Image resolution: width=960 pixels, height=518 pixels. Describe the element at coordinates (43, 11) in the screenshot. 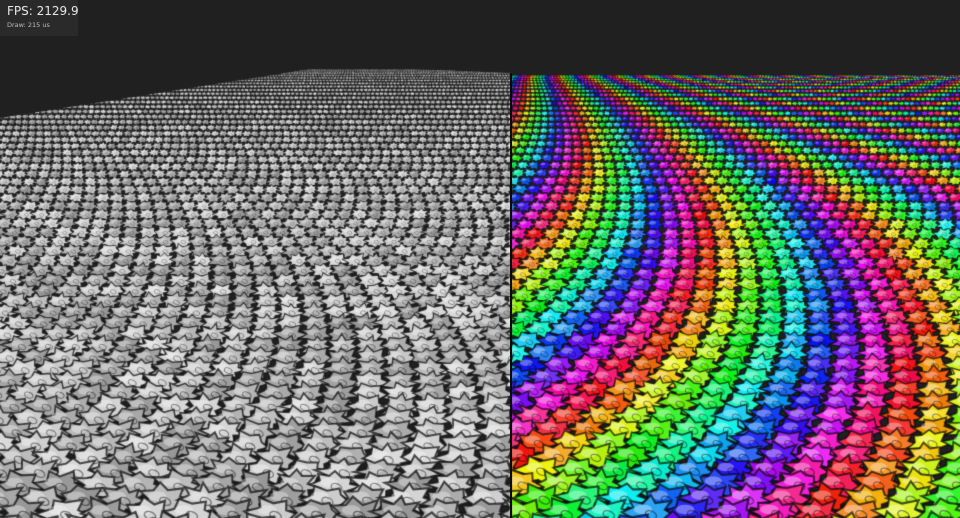

I see `fps-counter: FPS: 2129.9` at that location.